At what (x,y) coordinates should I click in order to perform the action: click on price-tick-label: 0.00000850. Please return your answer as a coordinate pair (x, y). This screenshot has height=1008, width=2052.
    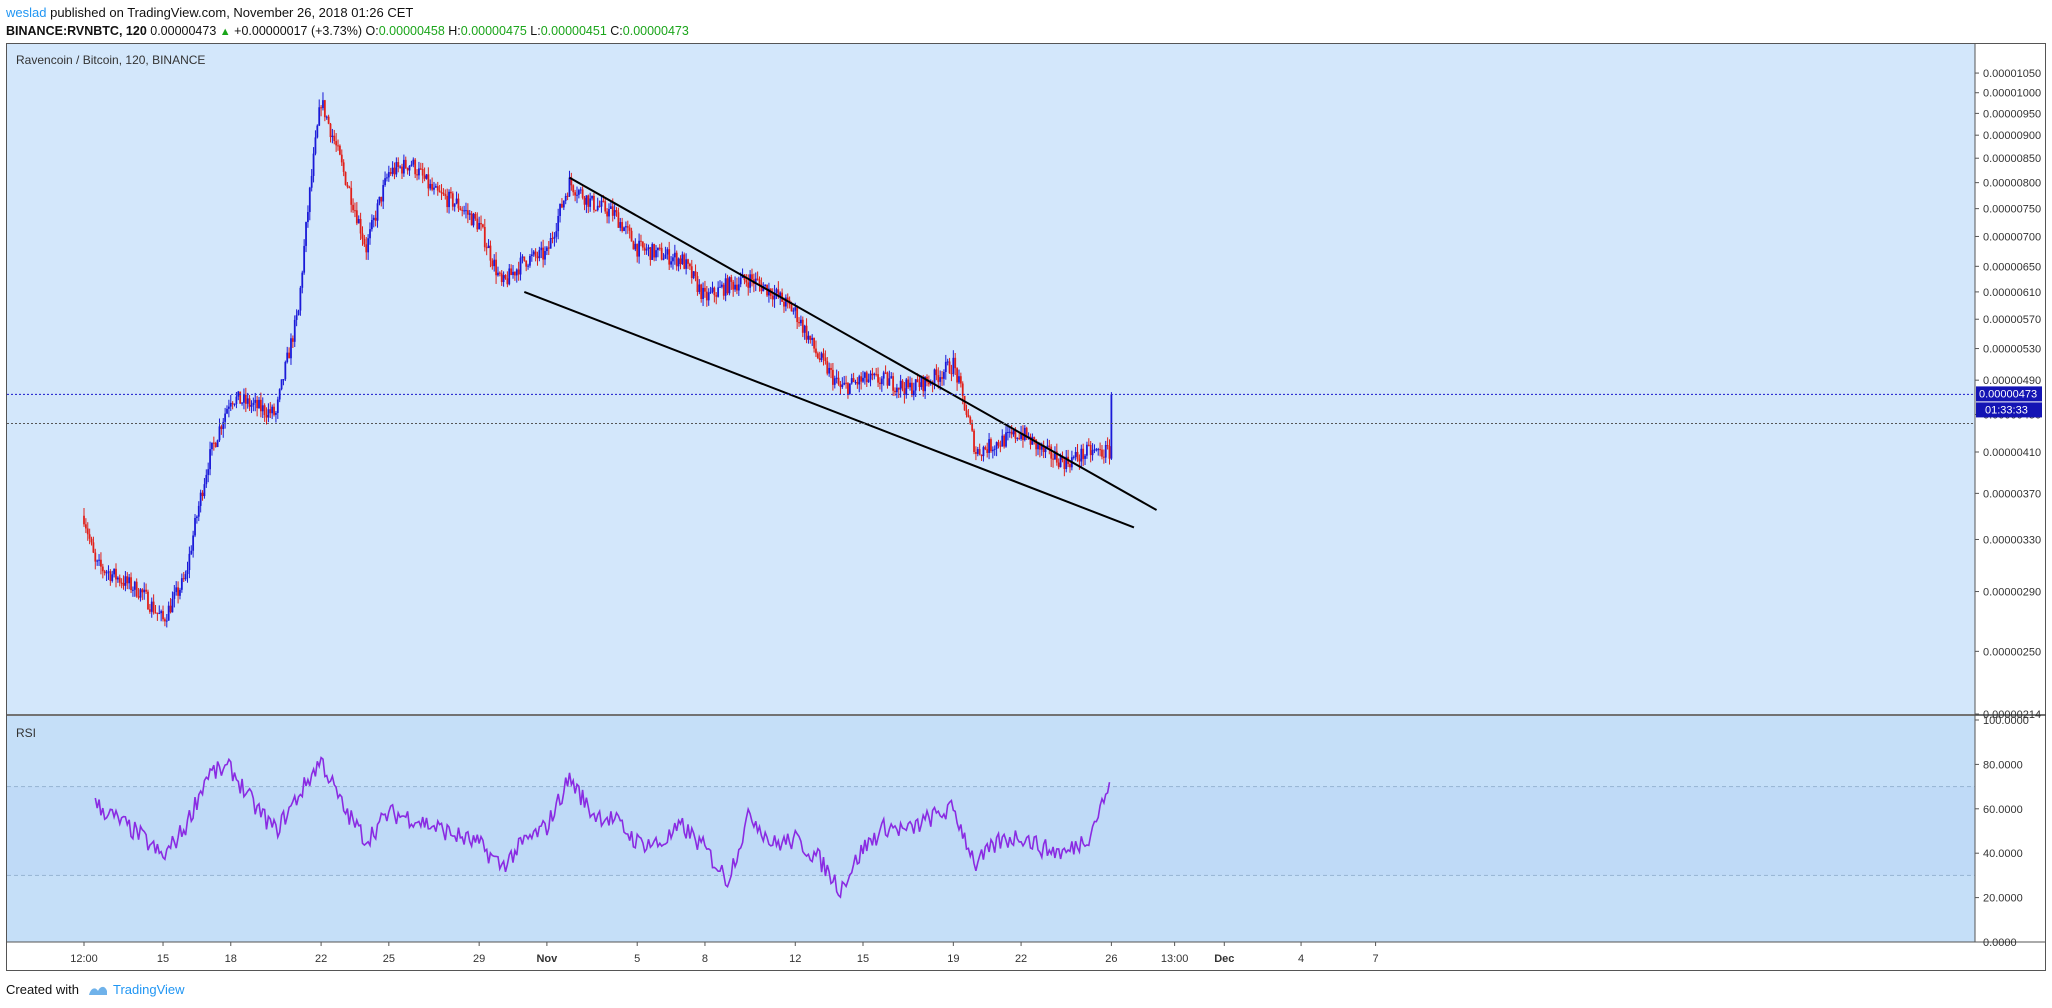
    Looking at the image, I should click on (2012, 159).